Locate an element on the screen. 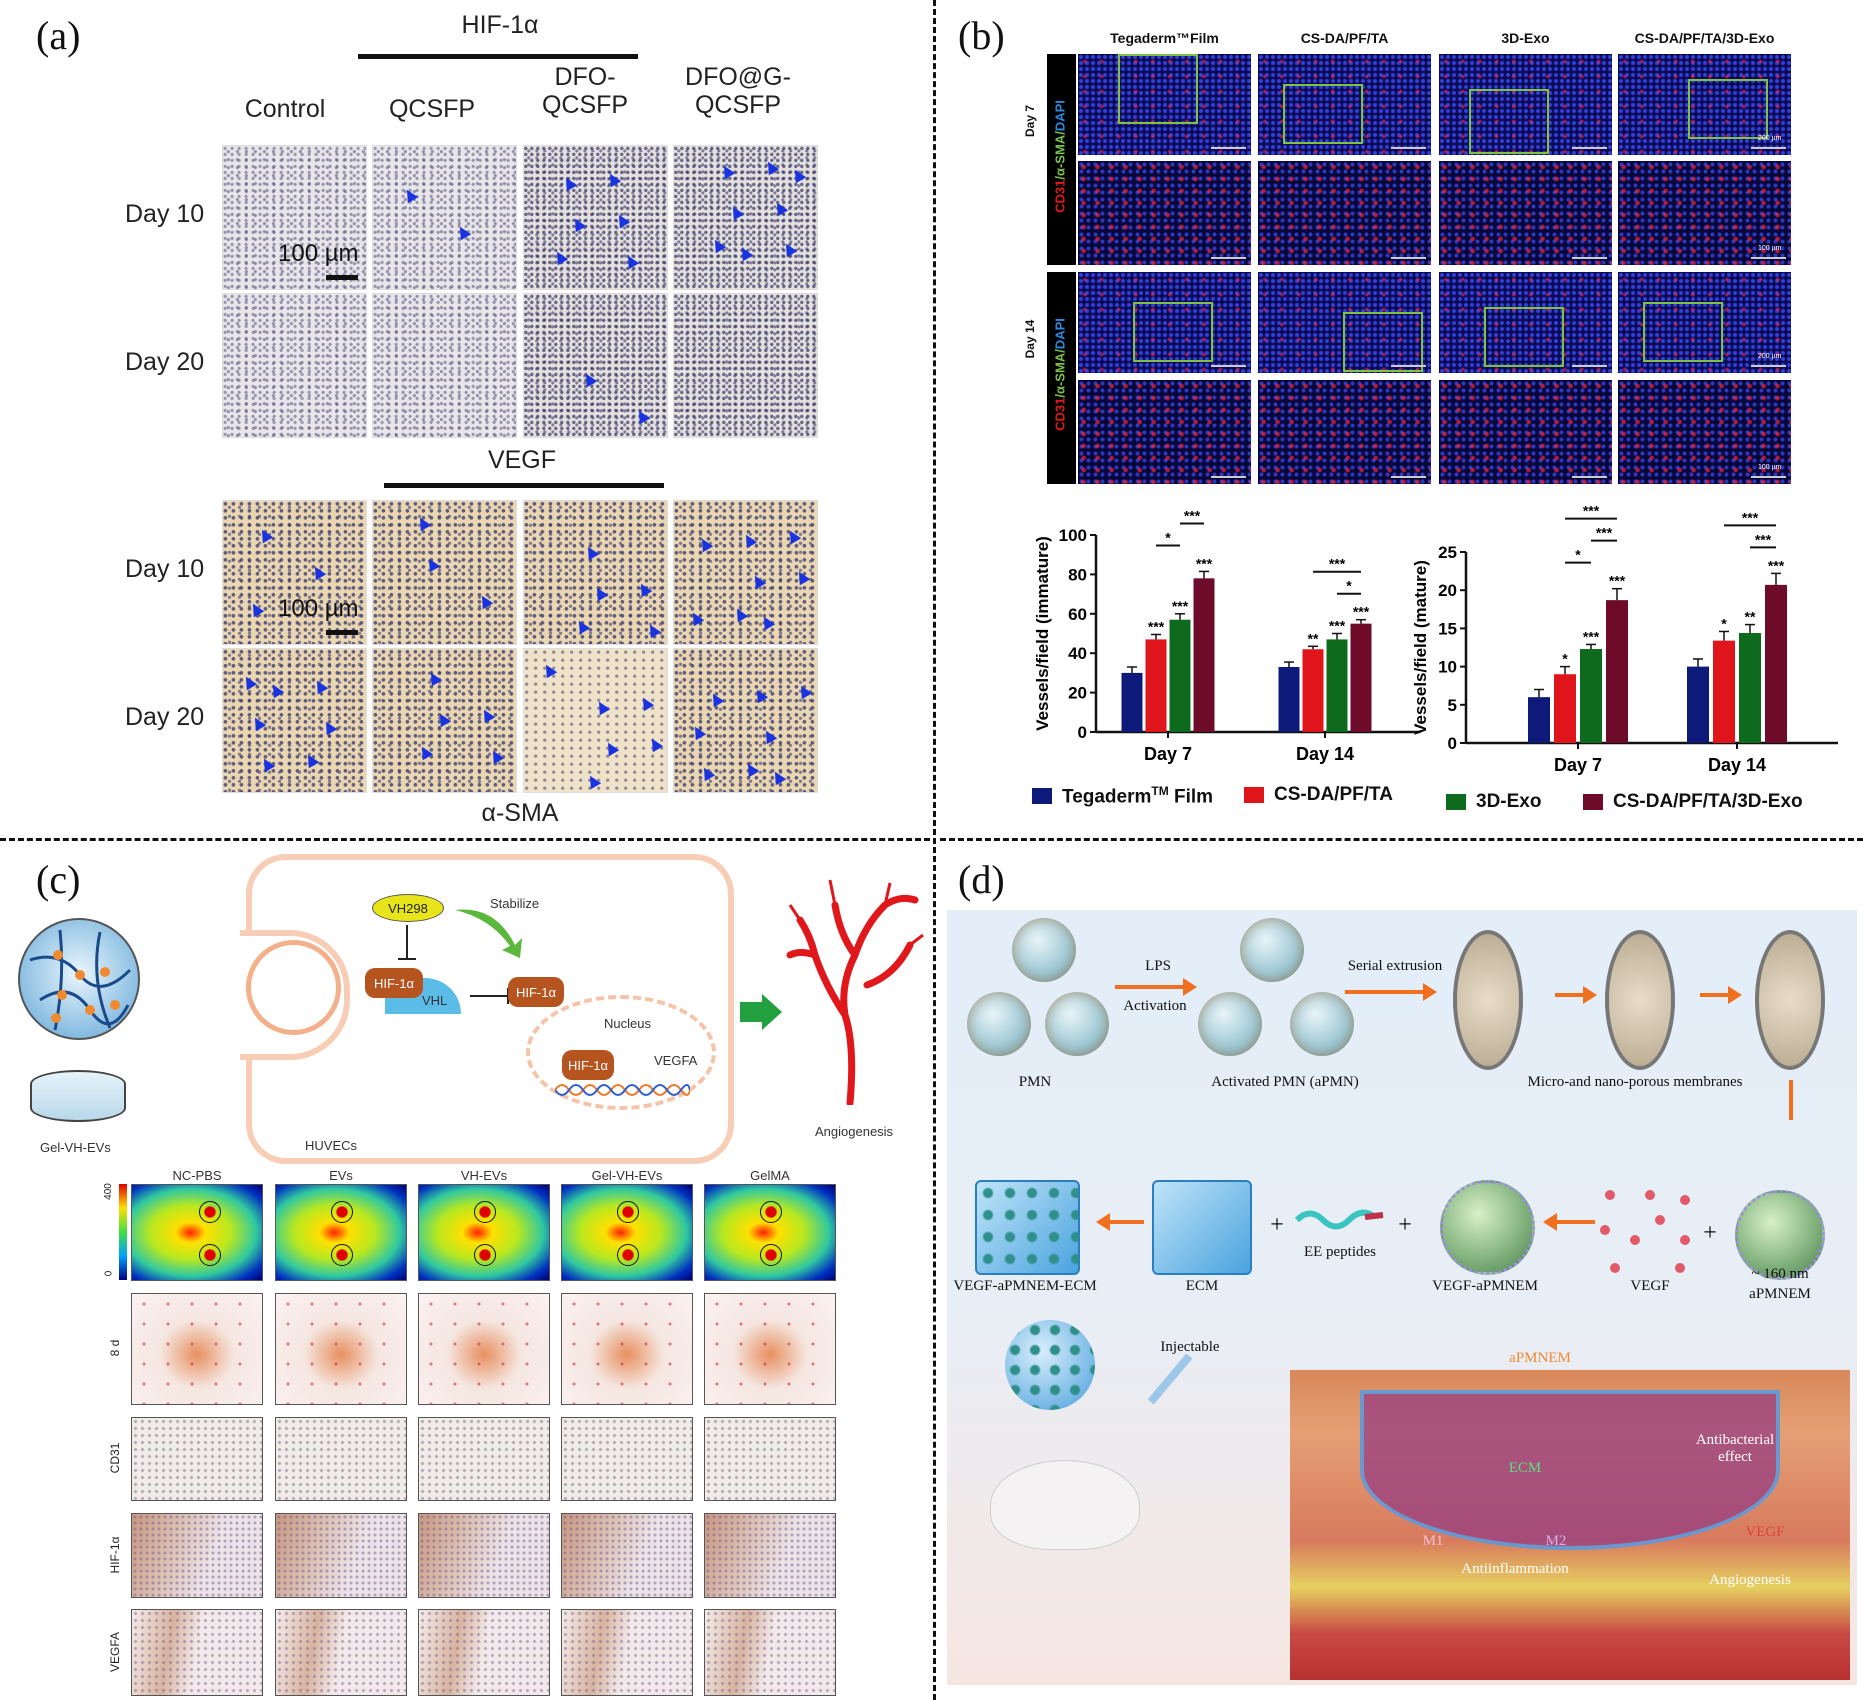 The image size is (1863, 1700). vegf-apmnem-ecm-label: VEGF-aPMNEM-ECM is located at coordinates (1025, 1286).